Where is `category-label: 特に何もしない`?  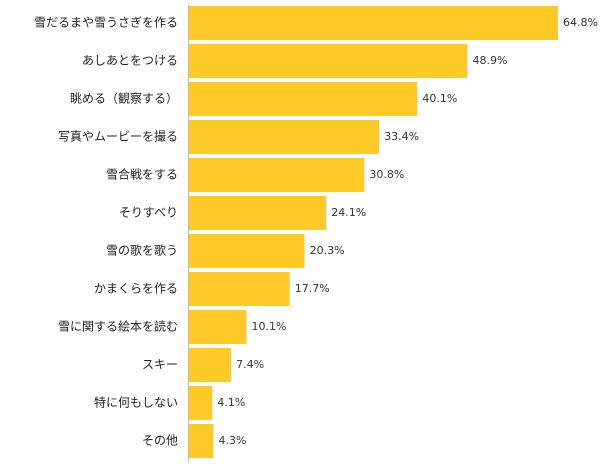
category-label: 特に何もしない is located at coordinates (136, 402).